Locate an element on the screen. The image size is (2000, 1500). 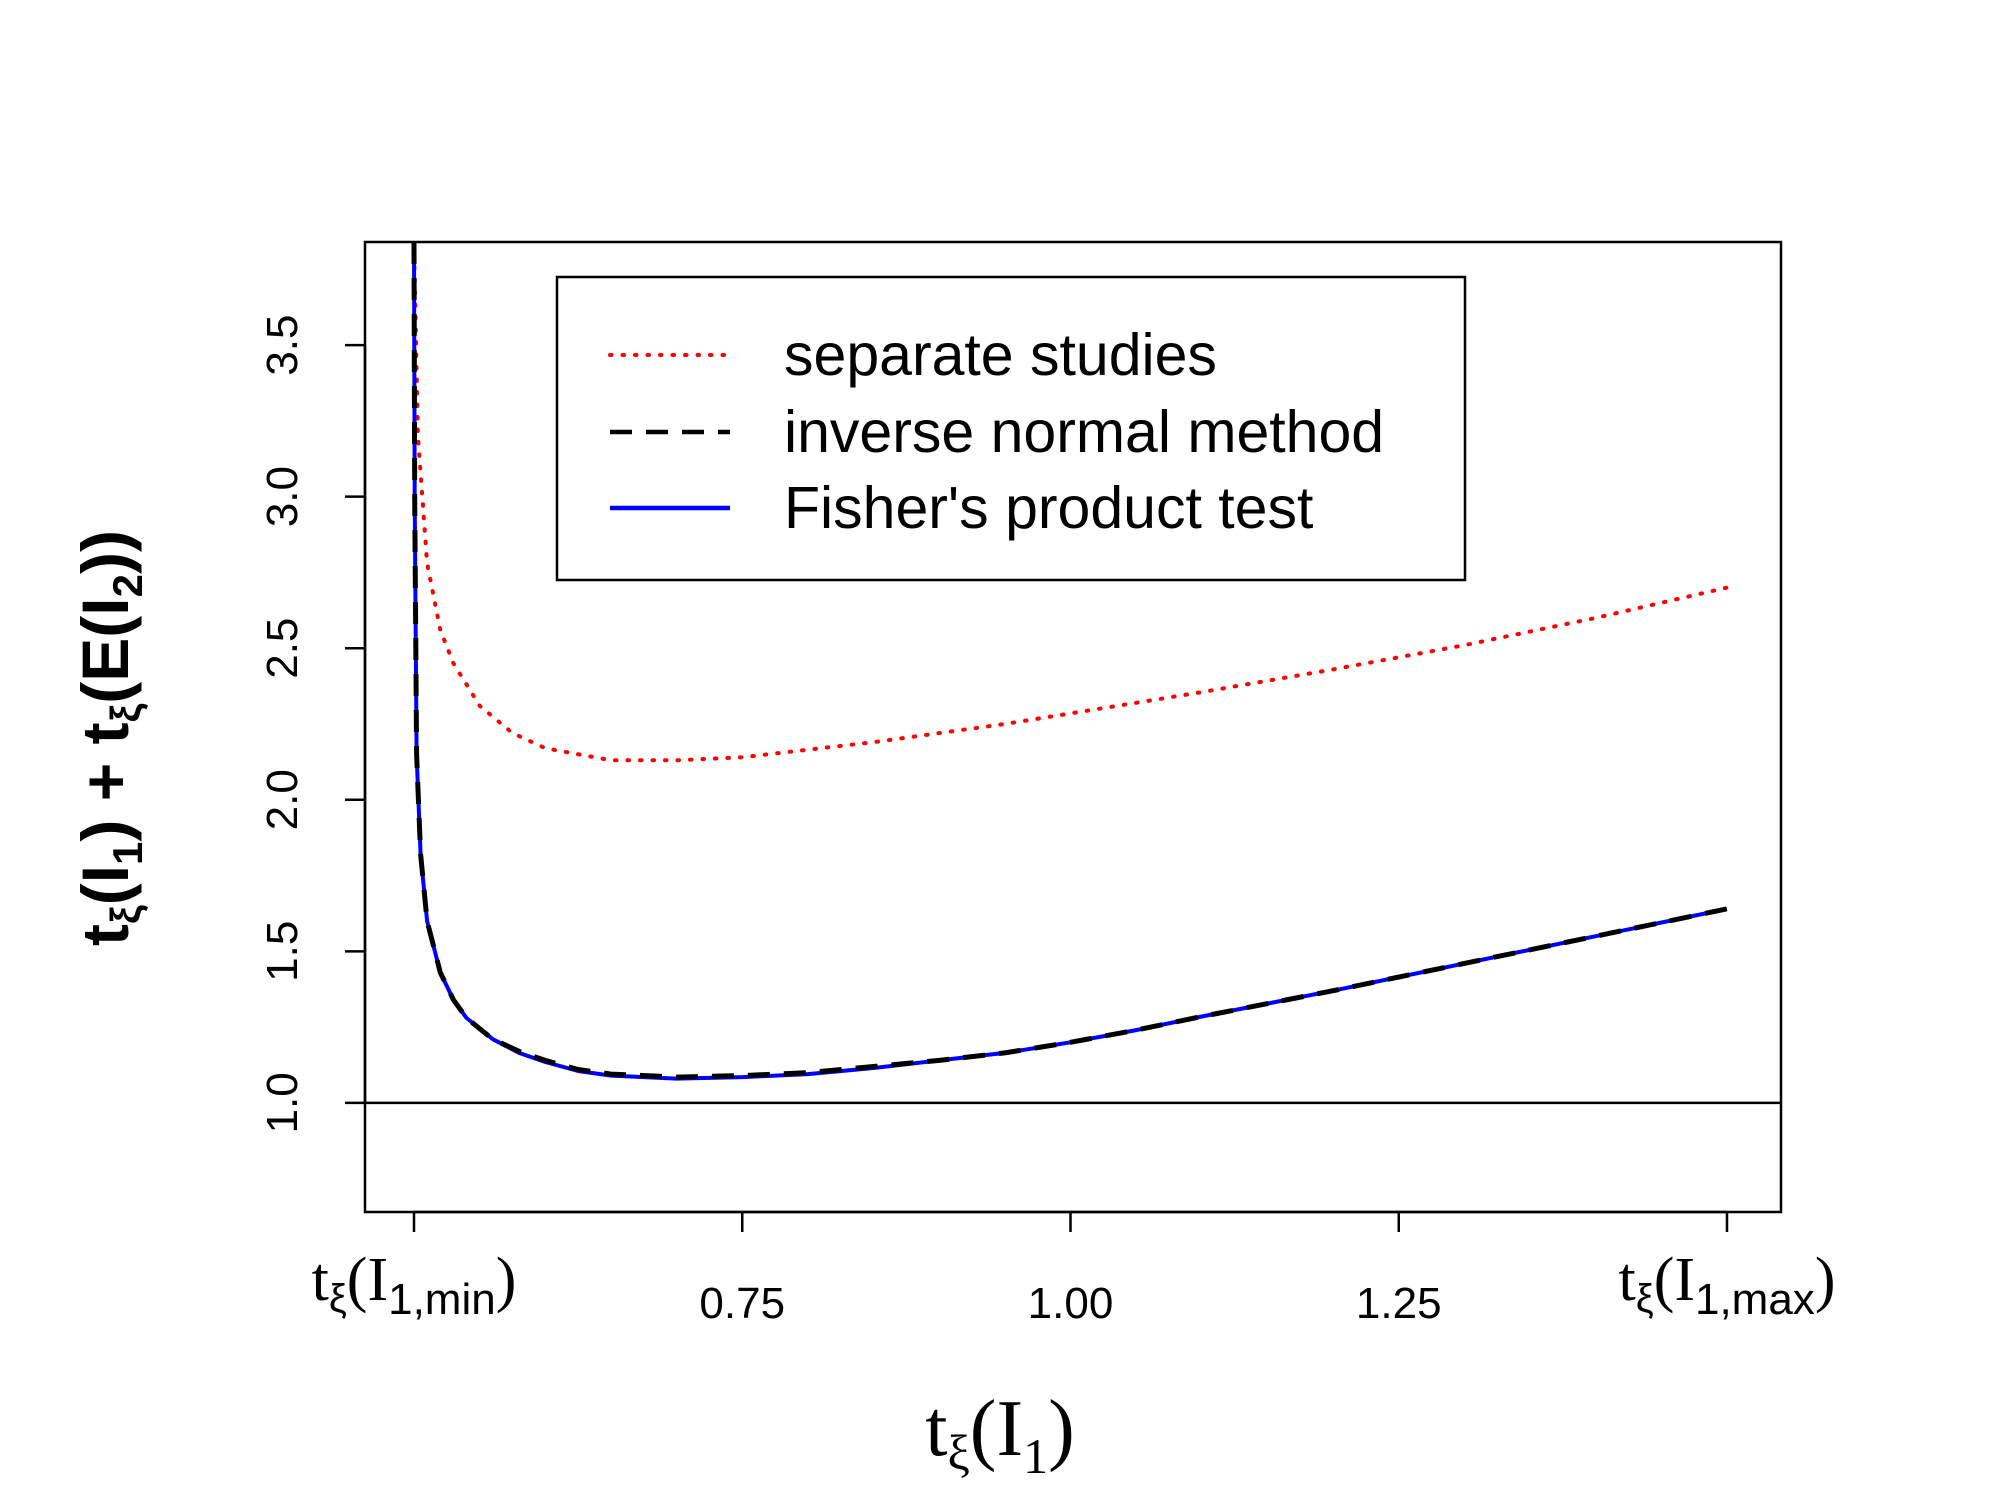
y-axis-title-sub1: ξ is located at coordinates (125, 914).